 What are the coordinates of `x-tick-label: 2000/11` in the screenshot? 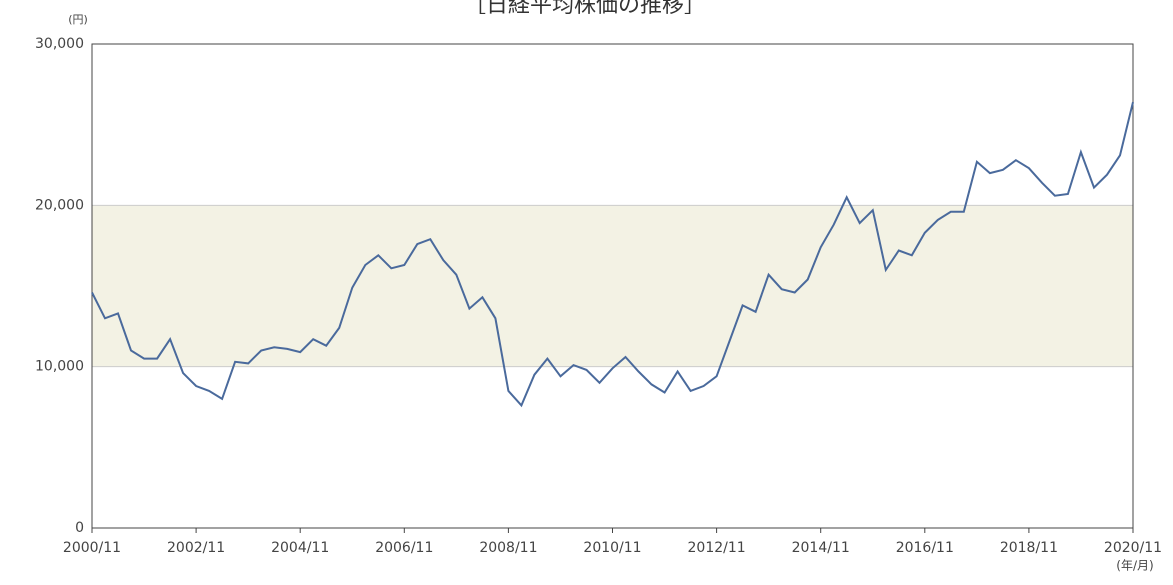 It's located at (92, 548).